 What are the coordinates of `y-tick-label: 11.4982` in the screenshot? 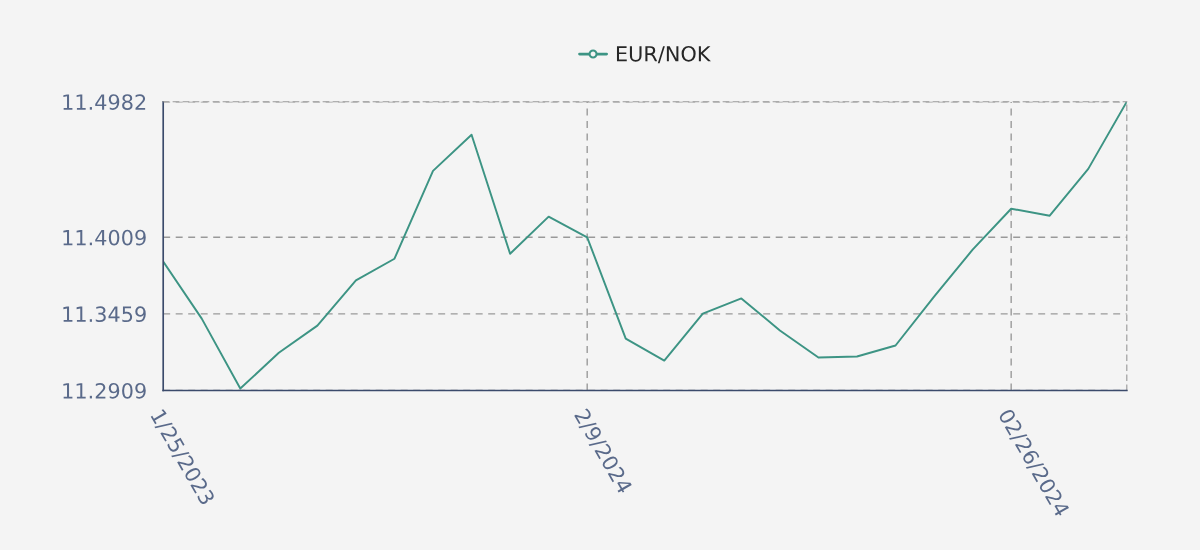 It's located at (104, 102).